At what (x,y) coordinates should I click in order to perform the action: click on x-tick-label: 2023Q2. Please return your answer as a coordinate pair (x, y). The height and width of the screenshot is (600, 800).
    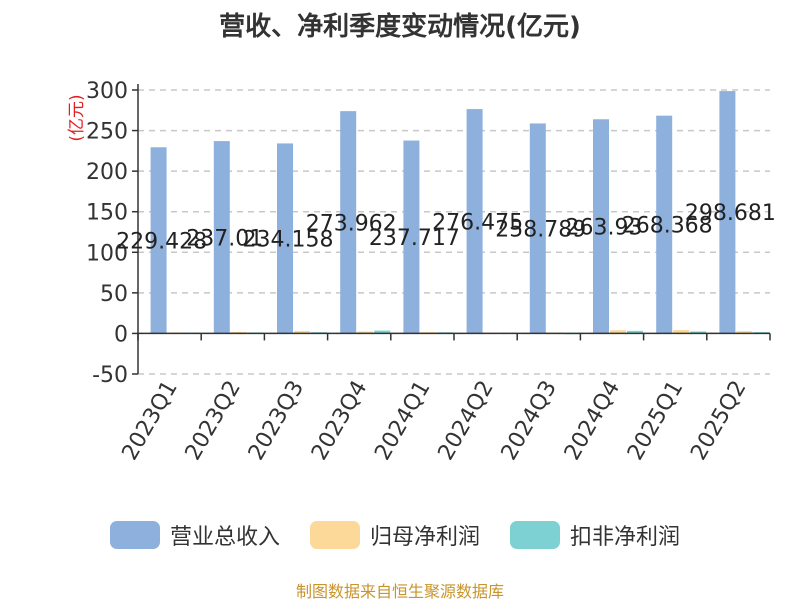
    Looking at the image, I should click on (213, 421).